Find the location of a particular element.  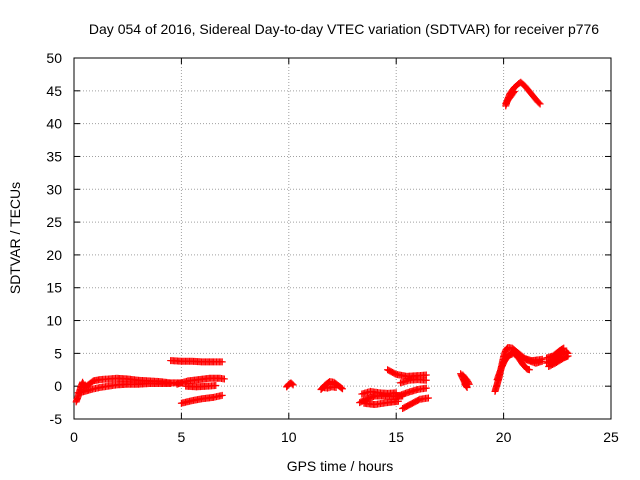

x-tick-label: 0 is located at coordinates (74, 437).